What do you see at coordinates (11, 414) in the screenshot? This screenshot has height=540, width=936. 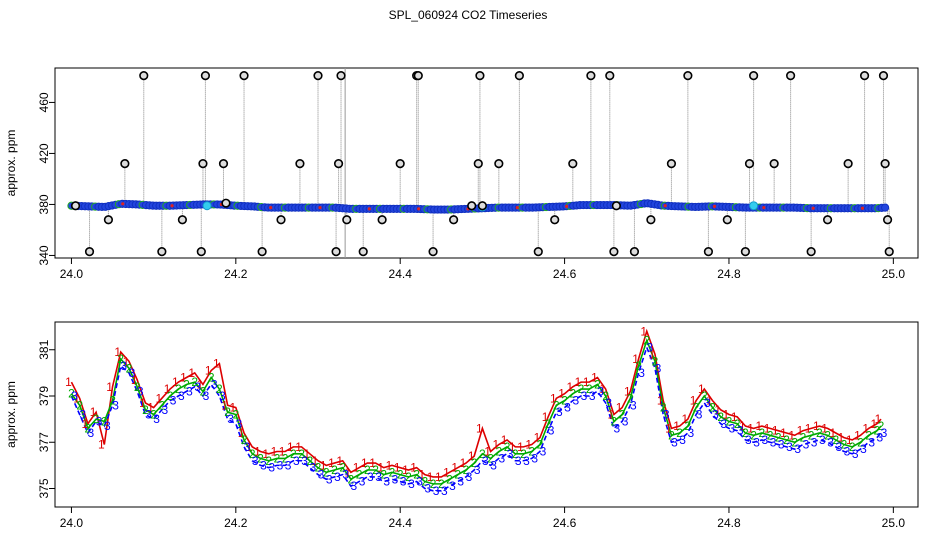 I see `y-axis-label: approx. ppm` at bounding box center [11, 414].